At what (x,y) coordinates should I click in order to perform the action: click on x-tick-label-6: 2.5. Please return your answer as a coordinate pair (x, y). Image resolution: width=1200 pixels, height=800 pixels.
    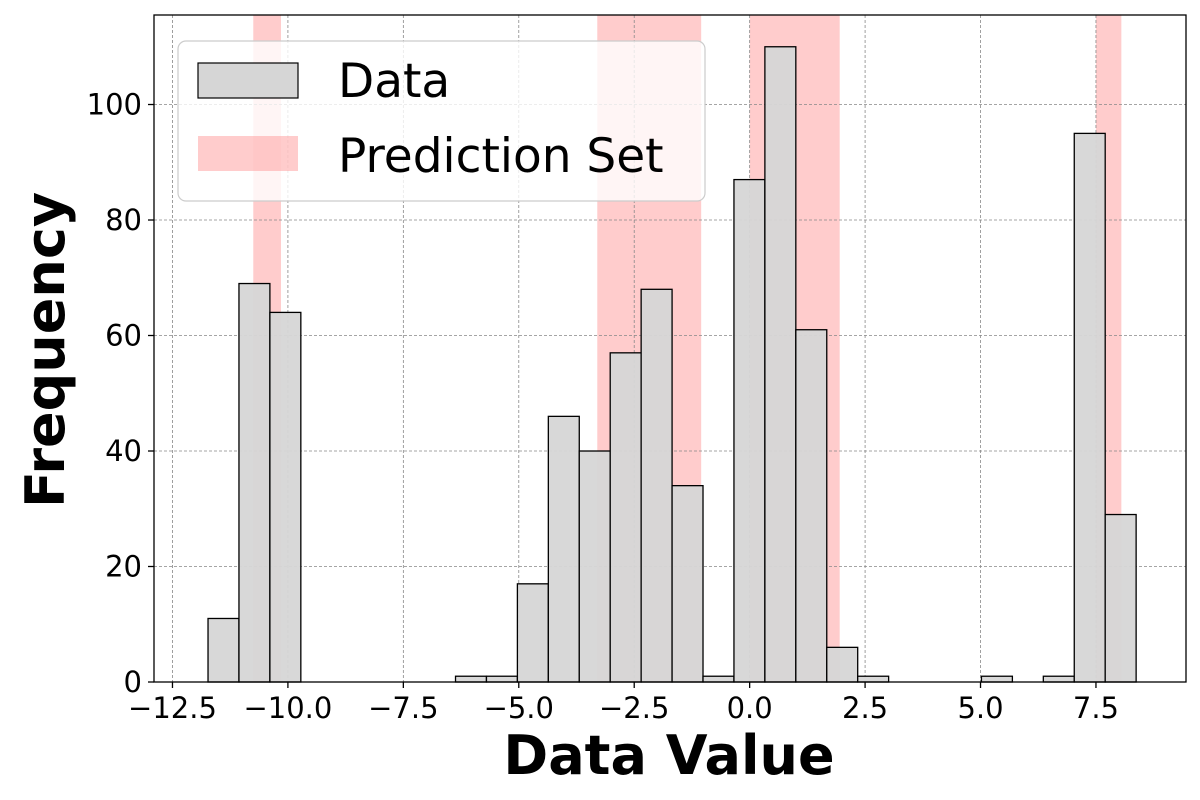
    Looking at the image, I should click on (865, 708).